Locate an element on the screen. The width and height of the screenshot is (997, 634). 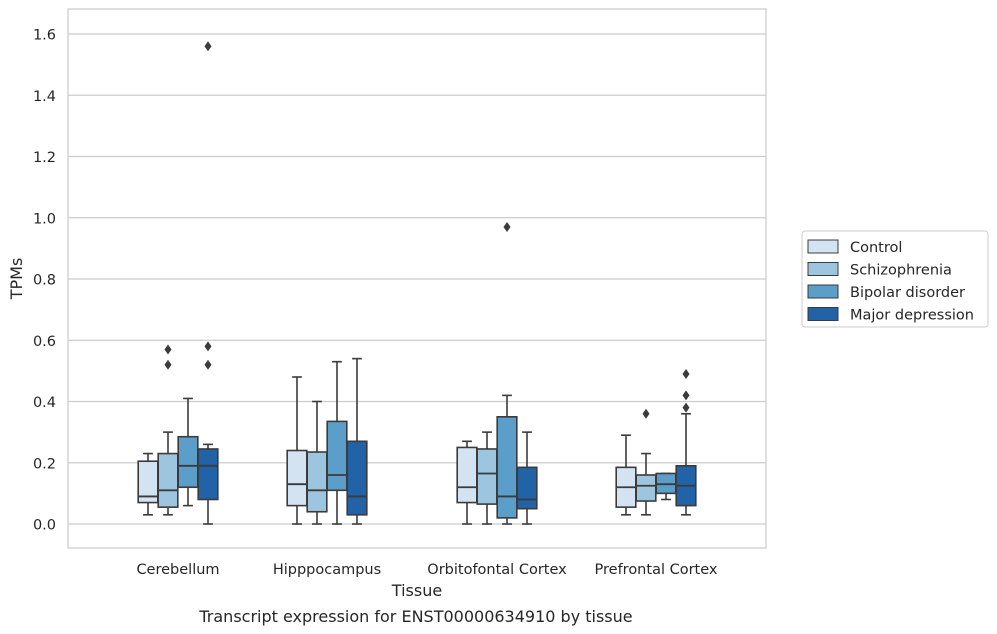
y-axis-label: TPMs is located at coordinates (16, 279).